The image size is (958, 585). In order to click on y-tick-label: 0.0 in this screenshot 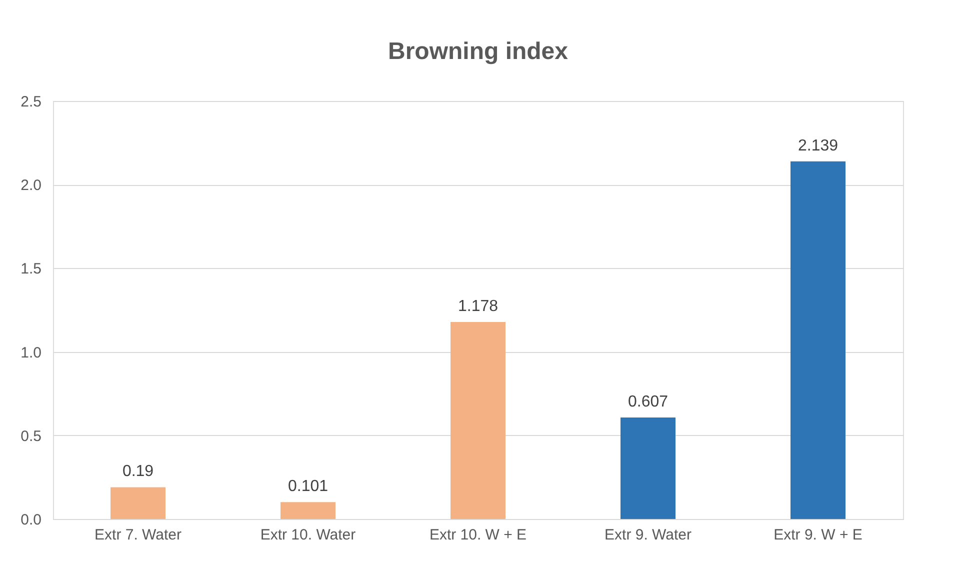, I will do `click(31, 520)`.